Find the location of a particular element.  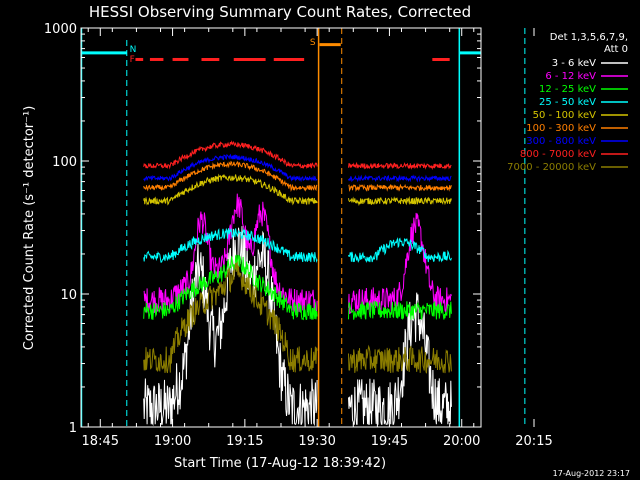

y-tick-label: 1000 is located at coordinates (60, 29).